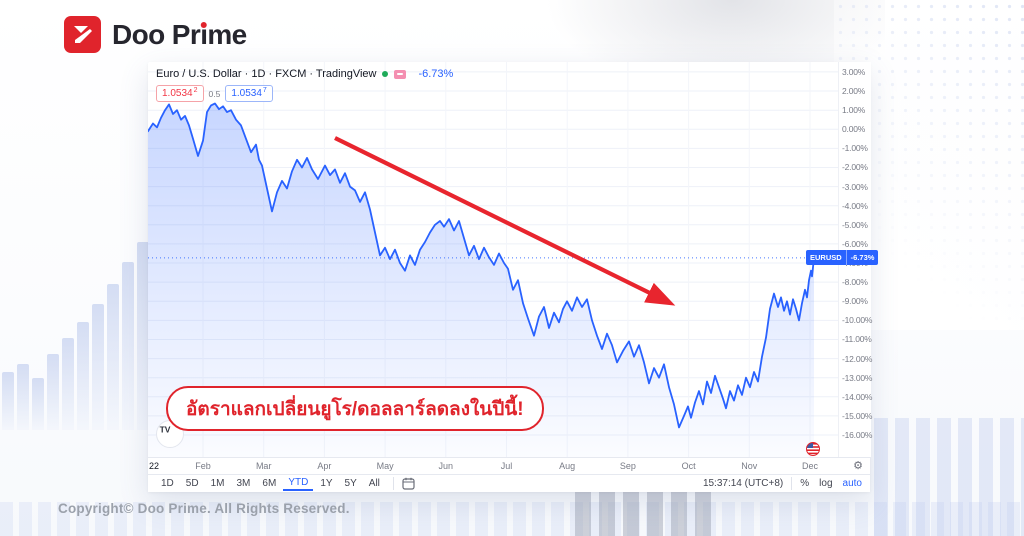 This screenshot has height=536, width=1024. I want to click on y-axis-label: -10.00%, so click(857, 320).